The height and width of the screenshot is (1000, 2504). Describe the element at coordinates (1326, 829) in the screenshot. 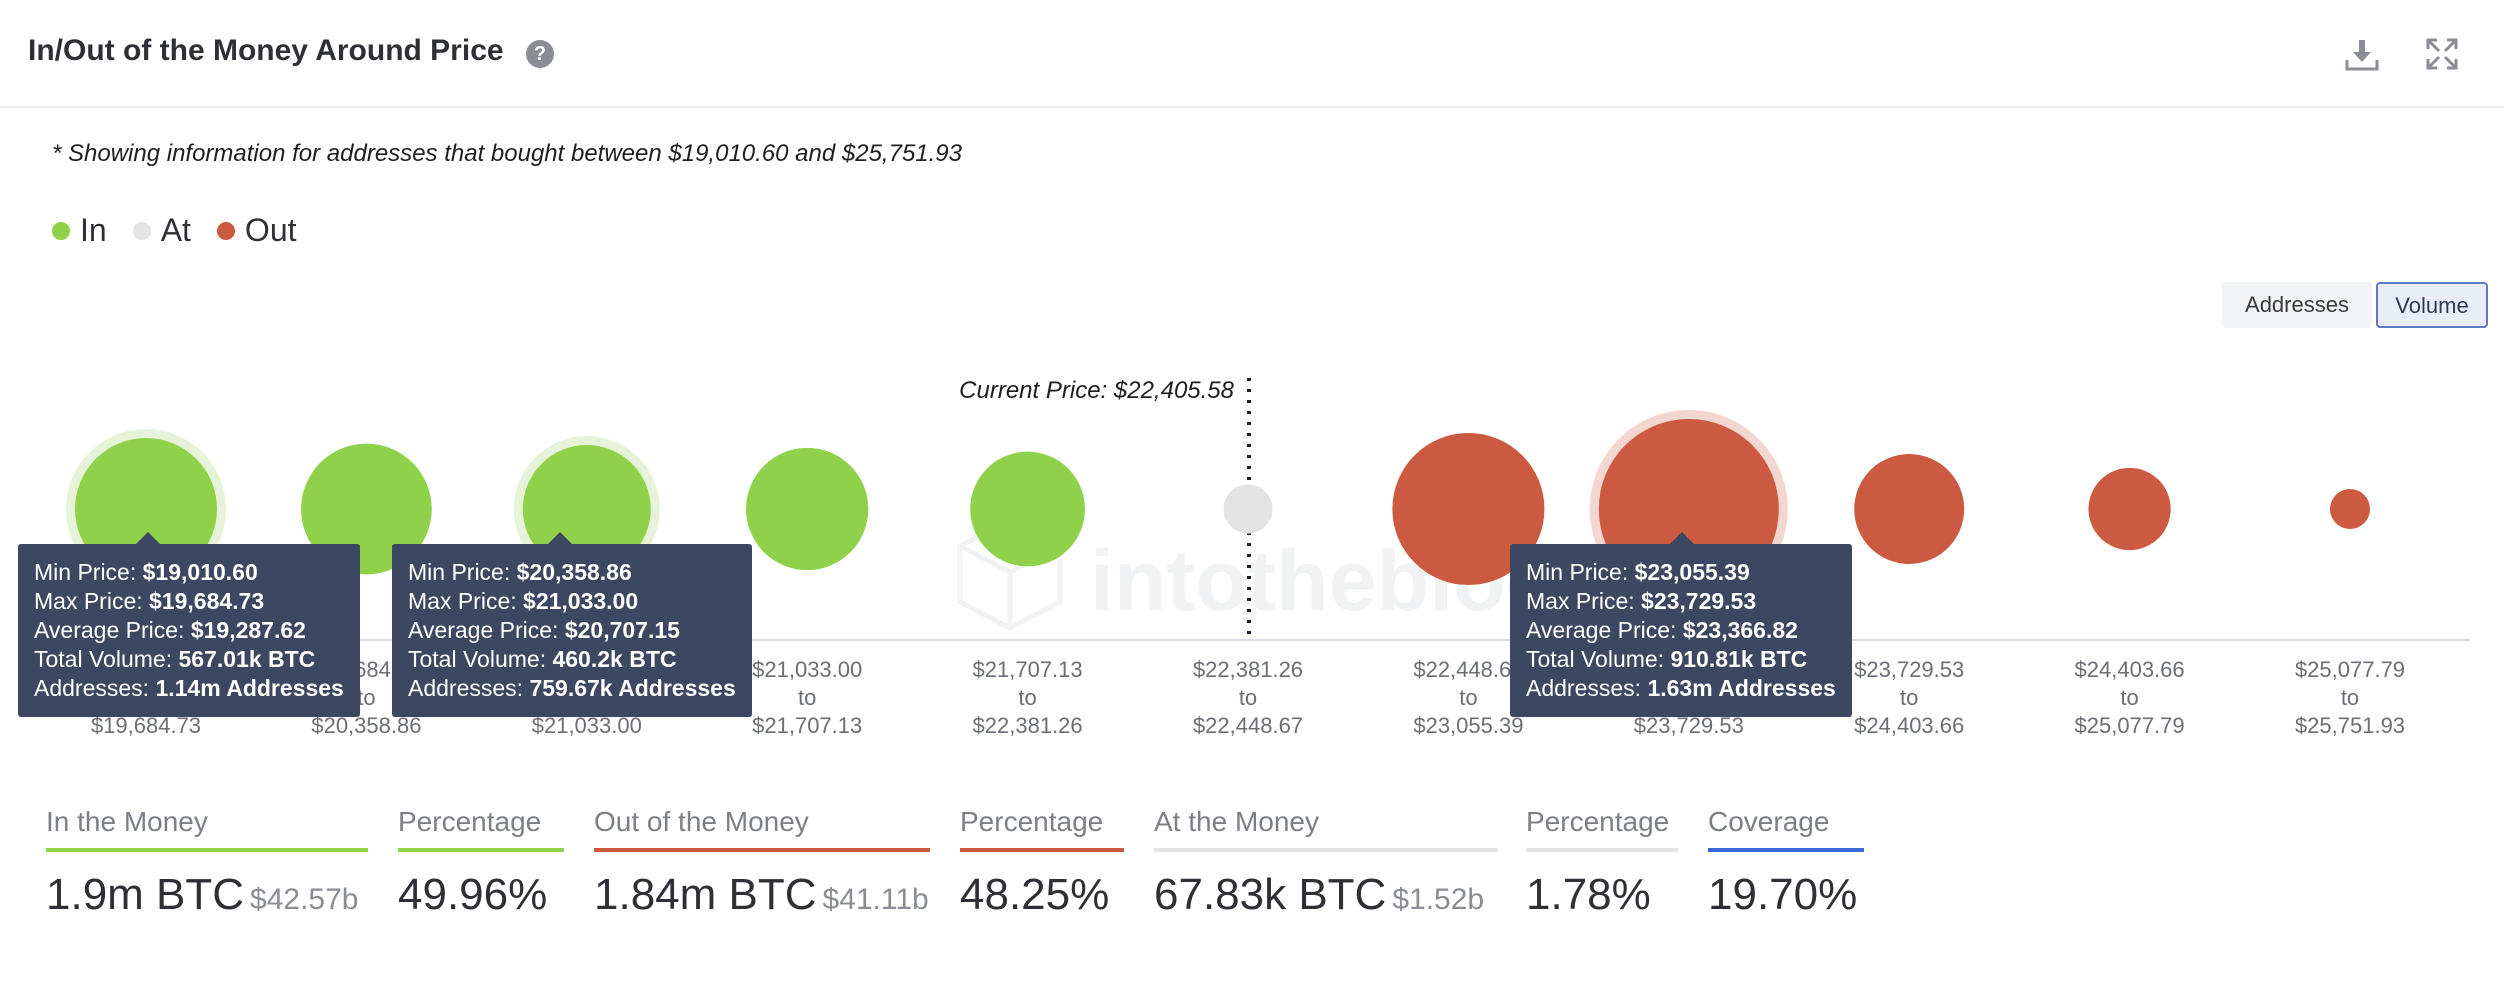

I see `stat-label: At the Money` at that location.